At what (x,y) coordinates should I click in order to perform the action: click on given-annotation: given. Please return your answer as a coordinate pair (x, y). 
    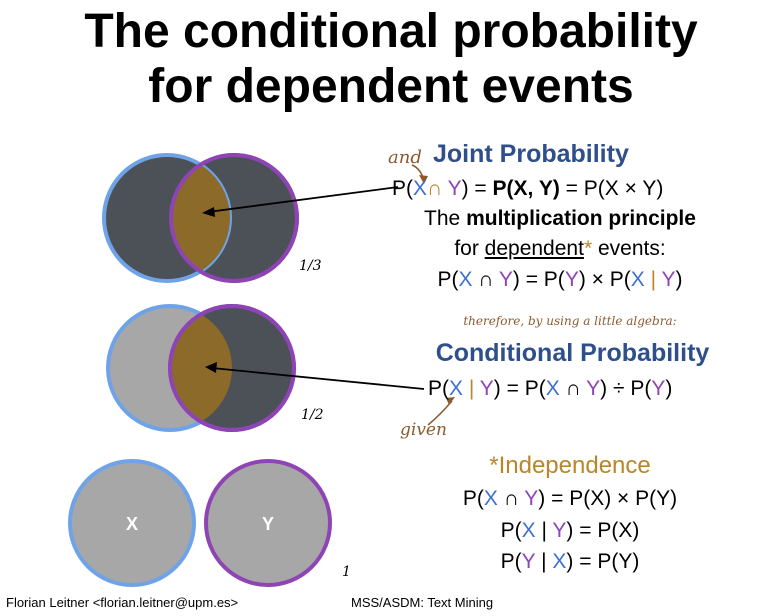
    Looking at the image, I should click on (423, 430).